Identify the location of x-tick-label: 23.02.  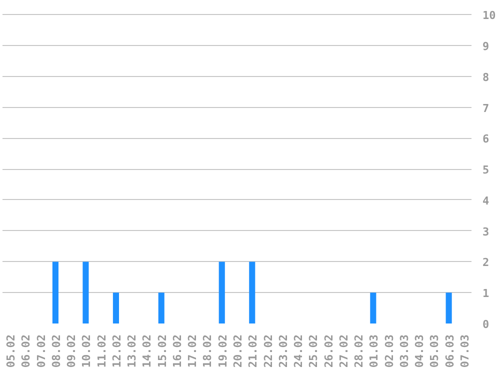
(283, 351).